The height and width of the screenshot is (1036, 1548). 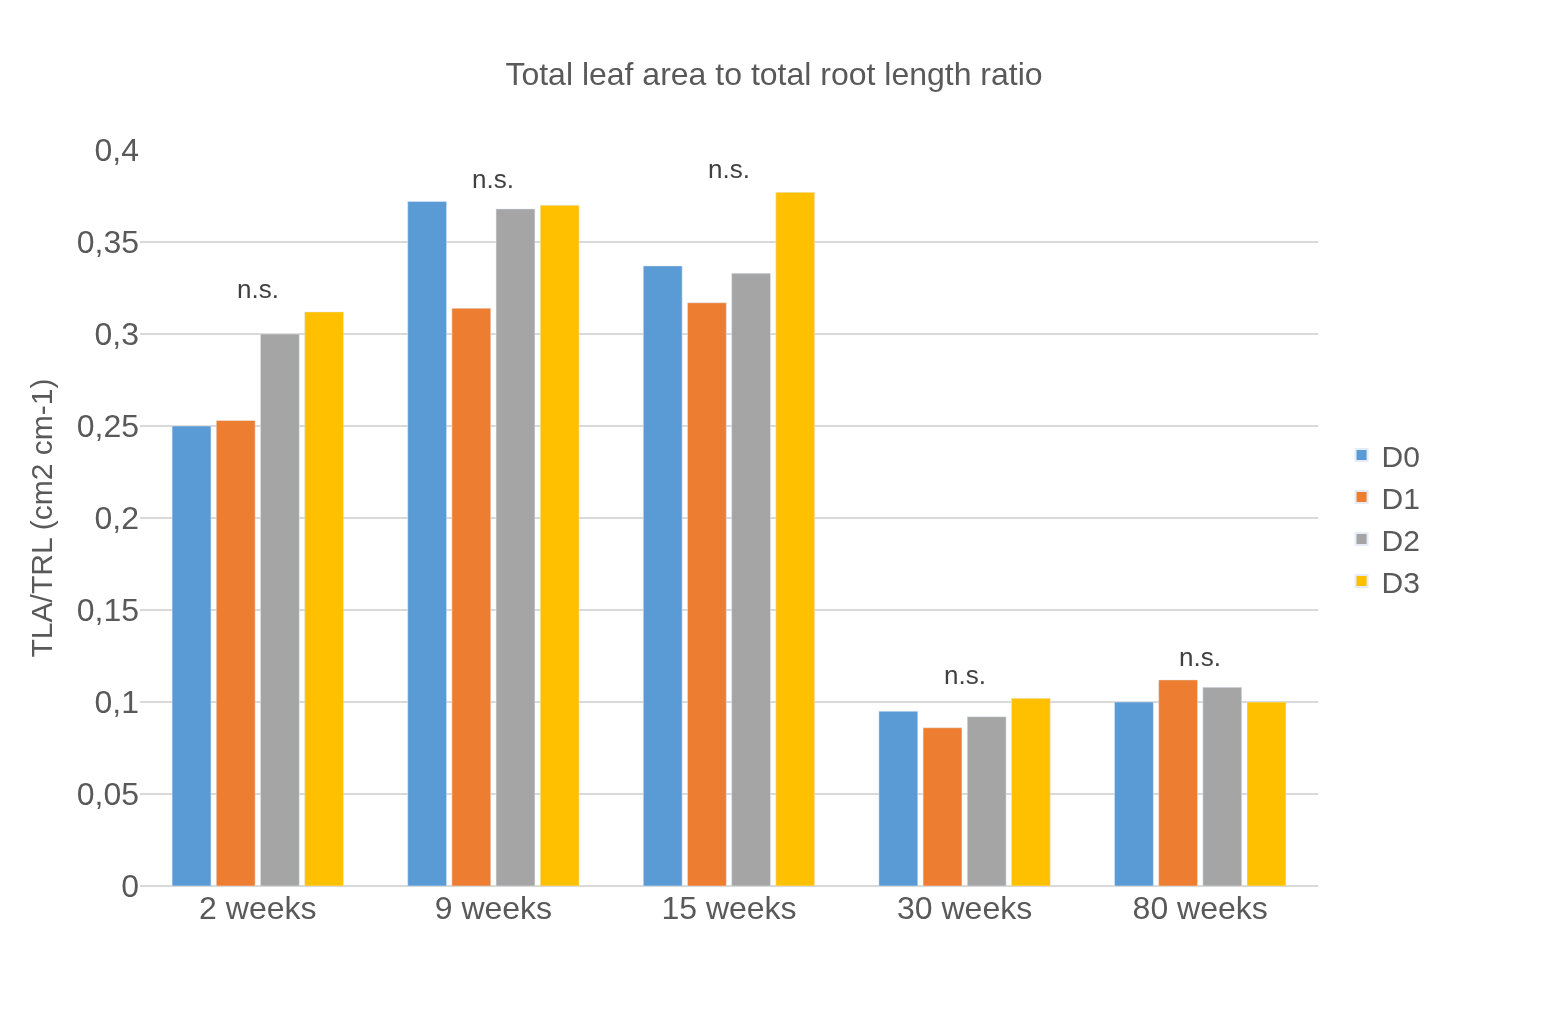 I want to click on chart-title: Total leaf area to total root length ratio, so click(x=774, y=73).